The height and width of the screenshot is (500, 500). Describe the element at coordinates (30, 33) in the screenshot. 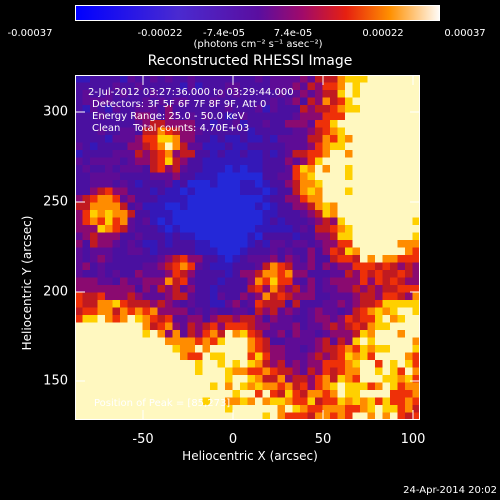

I see `colorbar-tick: -0.00037` at that location.